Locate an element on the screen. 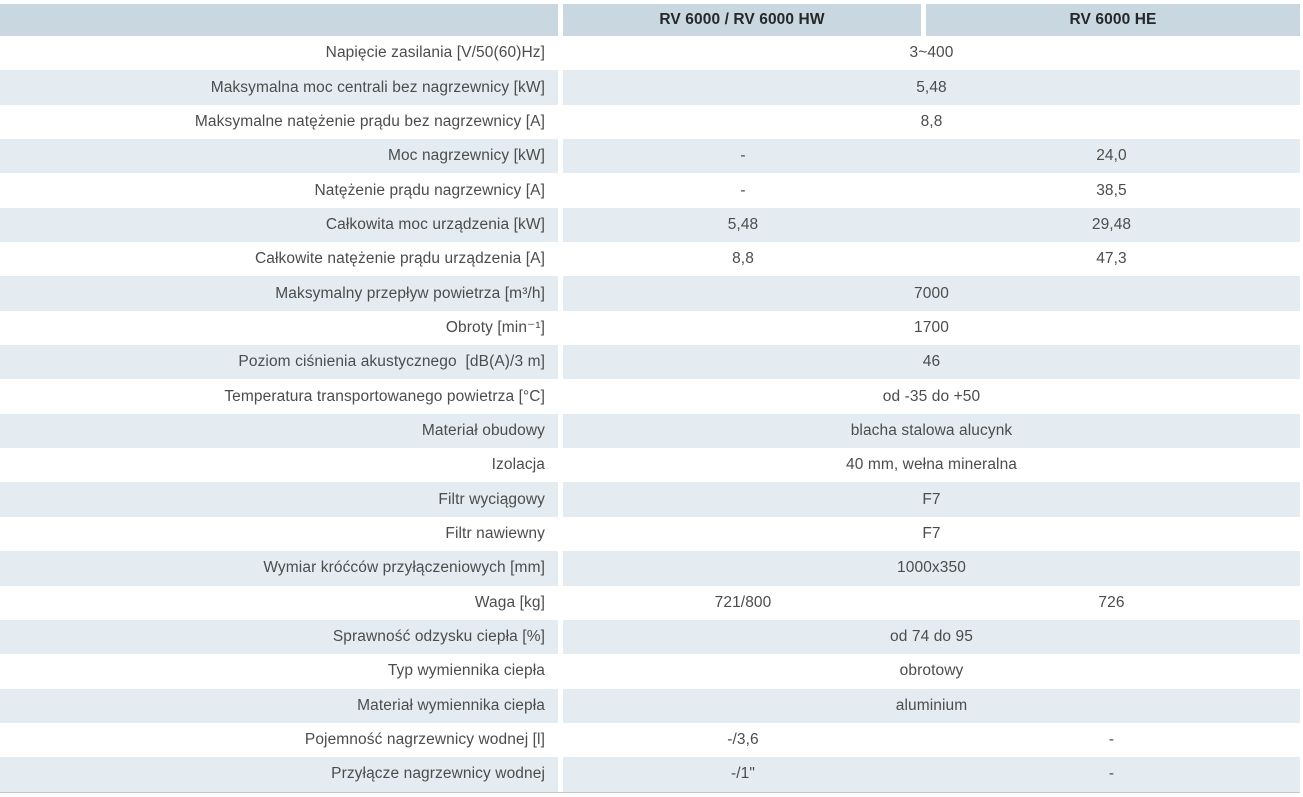  table-row: Izolacja 40 mm, wełna mineralna is located at coordinates (650, 465).